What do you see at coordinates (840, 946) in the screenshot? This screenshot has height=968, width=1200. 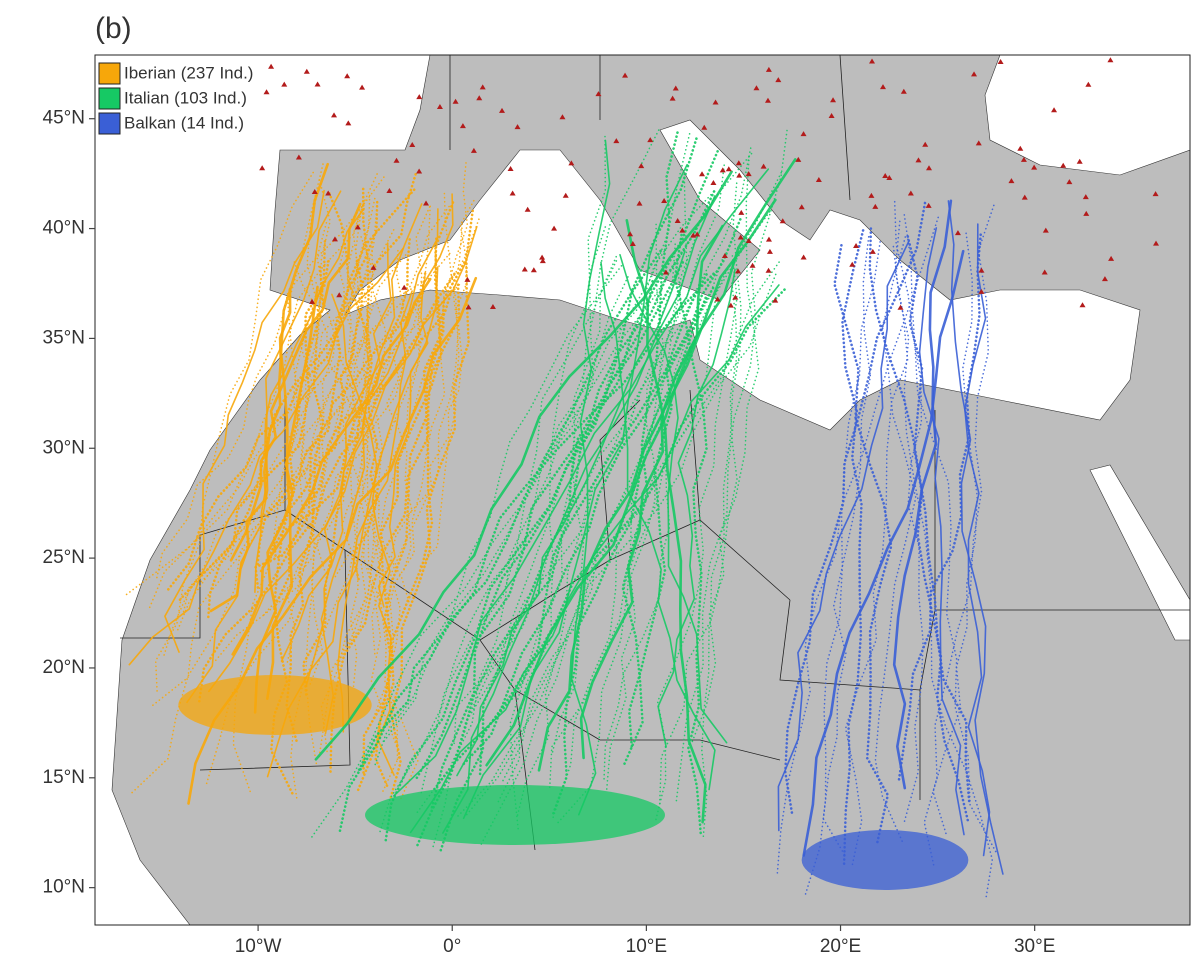 I see `lon-tick-label: 20°E` at bounding box center [840, 946].